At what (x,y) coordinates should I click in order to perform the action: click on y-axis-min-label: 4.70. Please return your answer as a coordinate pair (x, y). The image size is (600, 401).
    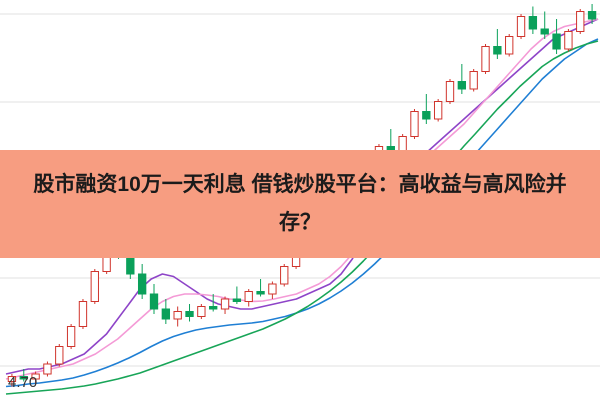
    Looking at the image, I should click on (23, 382).